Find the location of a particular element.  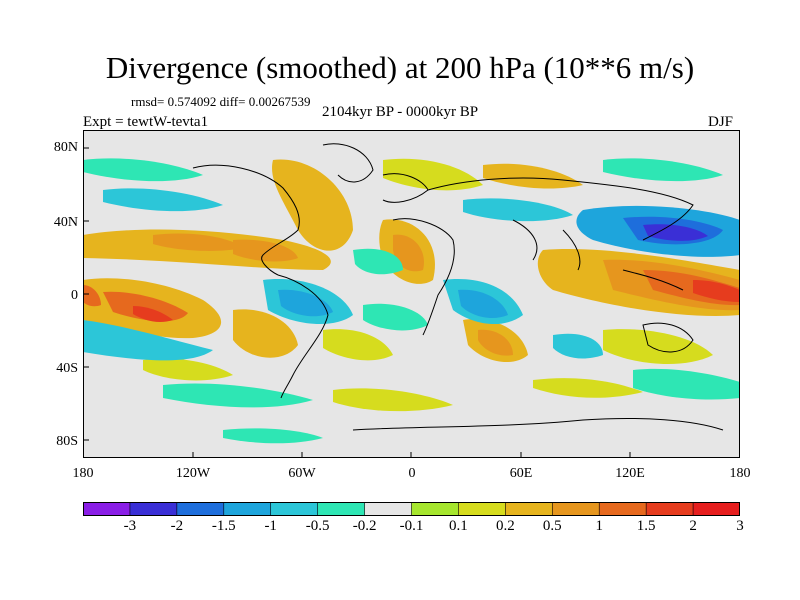

period-text: 2104kyr BP - 0000kyr BP is located at coordinates (400, 112).